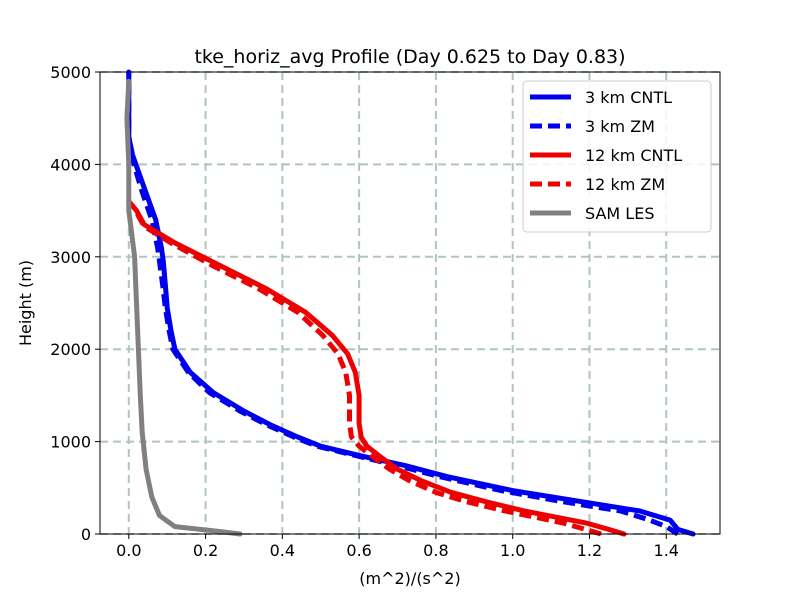  Describe the element at coordinates (409, 578) in the screenshot. I see `x-axis-label: (m^2)/(s^2)` at that location.